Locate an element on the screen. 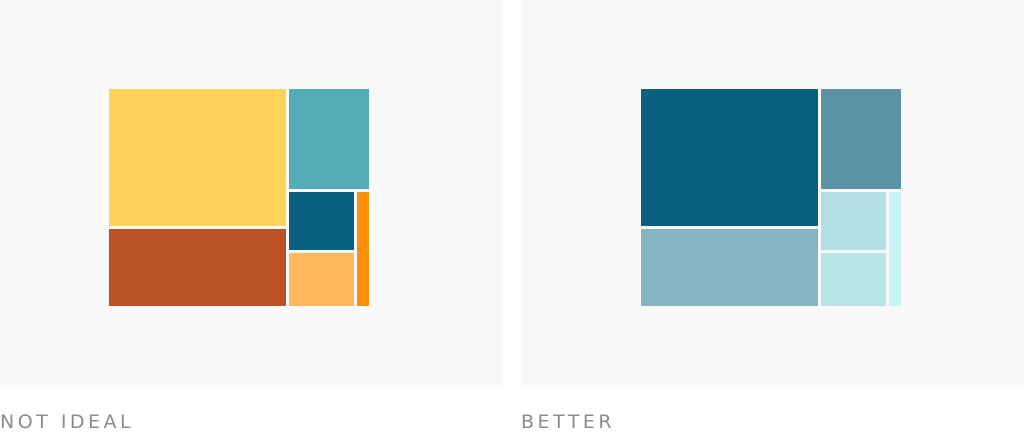 The width and height of the screenshot is (1024, 436). treemap-better is located at coordinates (772, 198).